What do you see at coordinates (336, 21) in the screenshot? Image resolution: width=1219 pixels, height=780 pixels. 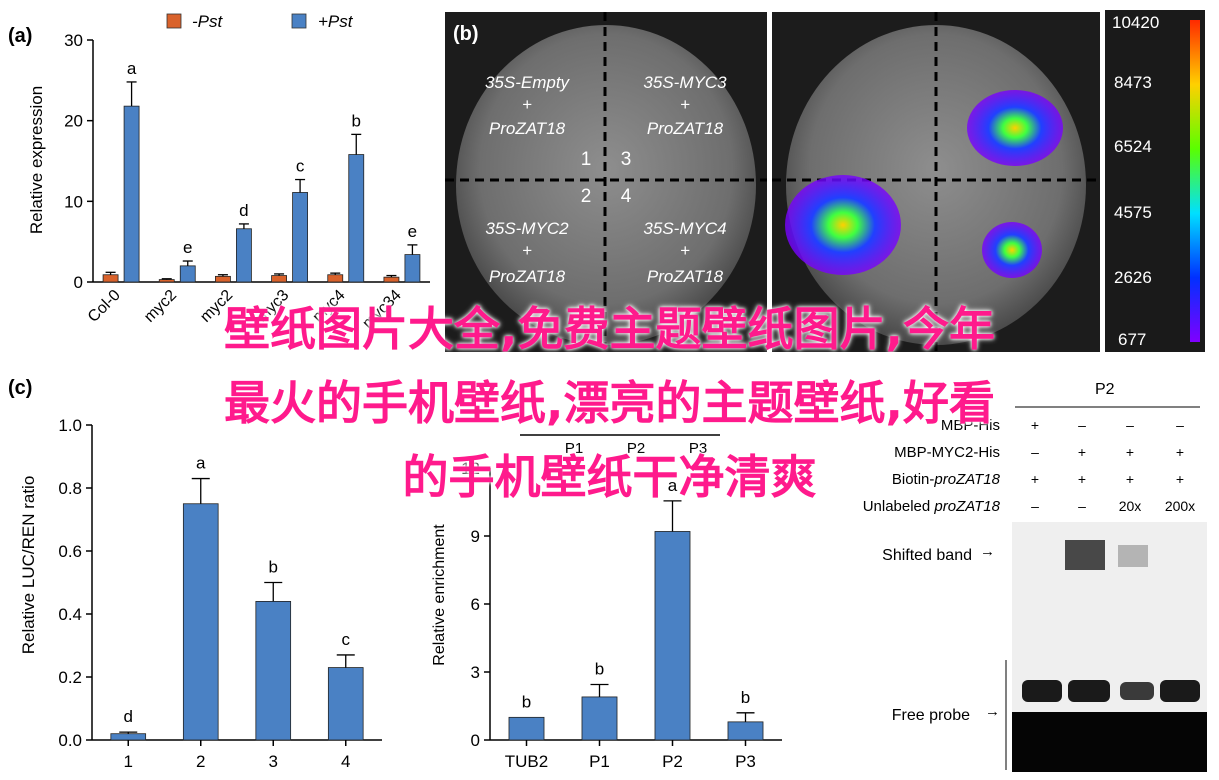 I see `legend-label-plus-pst: +Pst` at bounding box center [336, 21].